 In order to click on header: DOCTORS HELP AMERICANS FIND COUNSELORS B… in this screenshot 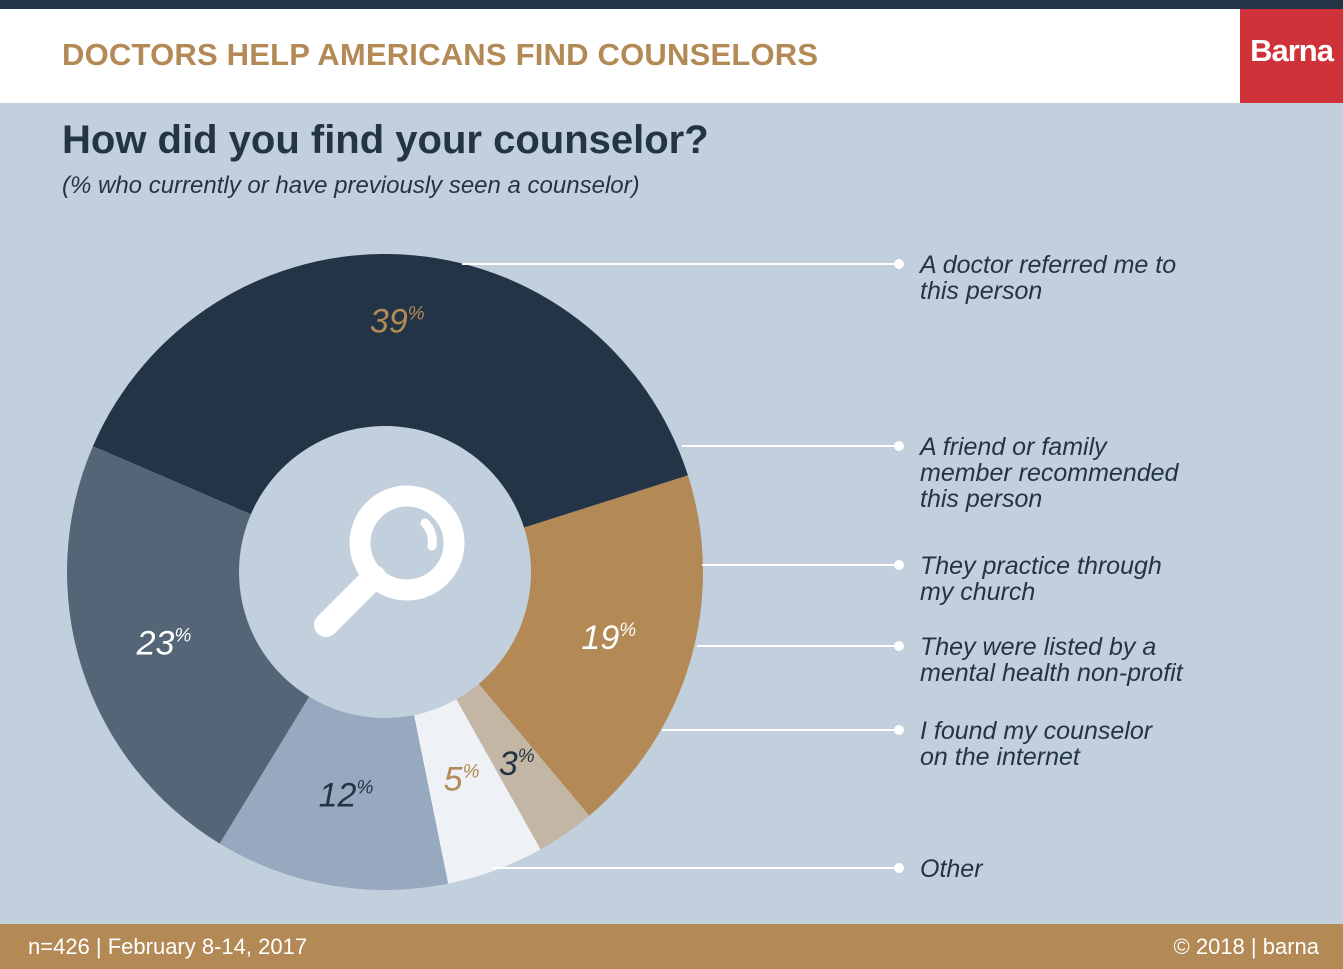, I will do `click(671, 56)`.